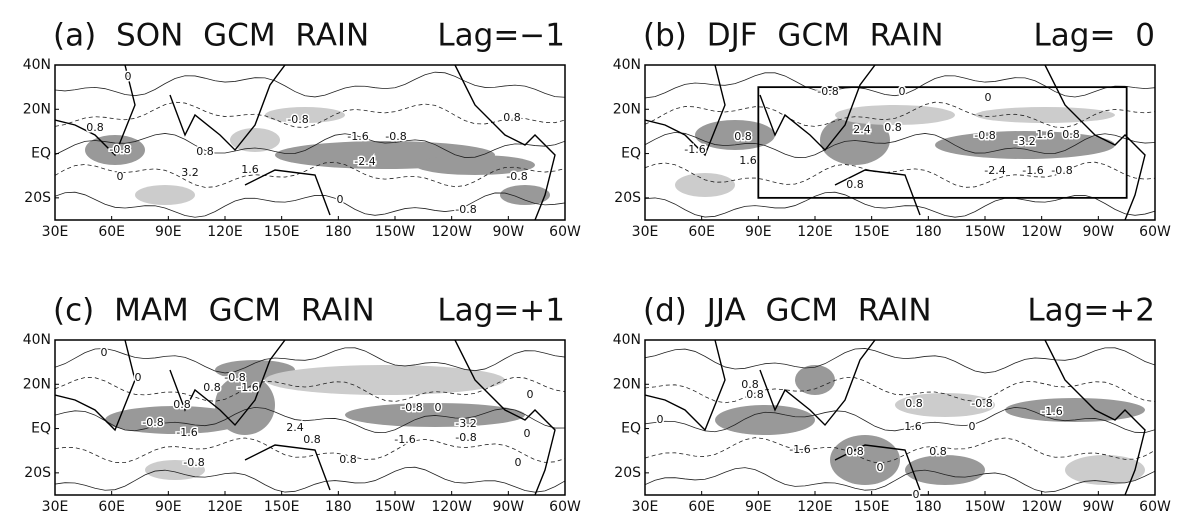  I want to click on region-box, so click(942, 142).